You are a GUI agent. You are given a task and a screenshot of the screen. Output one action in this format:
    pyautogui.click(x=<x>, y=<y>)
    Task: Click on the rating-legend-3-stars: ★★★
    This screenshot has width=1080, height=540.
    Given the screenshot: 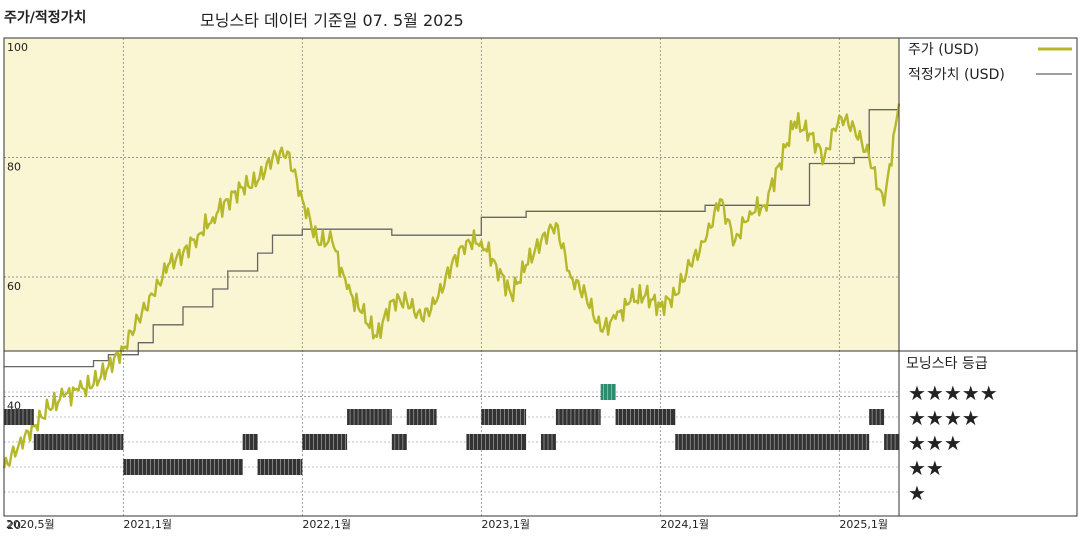 What is the action you would take?
    pyautogui.click(x=935, y=443)
    